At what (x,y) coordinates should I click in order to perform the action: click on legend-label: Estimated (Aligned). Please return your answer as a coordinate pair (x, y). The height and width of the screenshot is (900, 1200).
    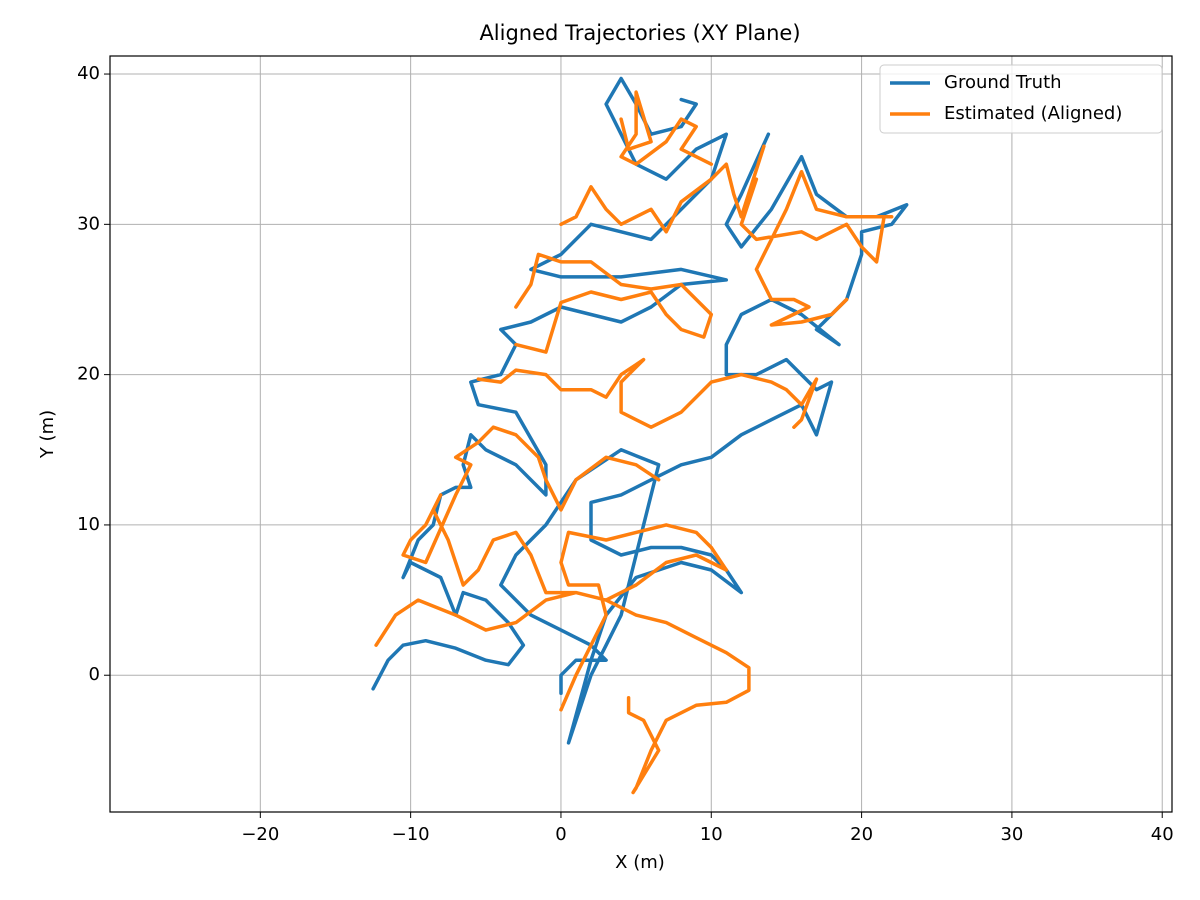
    Looking at the image, I should click on (1033, 113).